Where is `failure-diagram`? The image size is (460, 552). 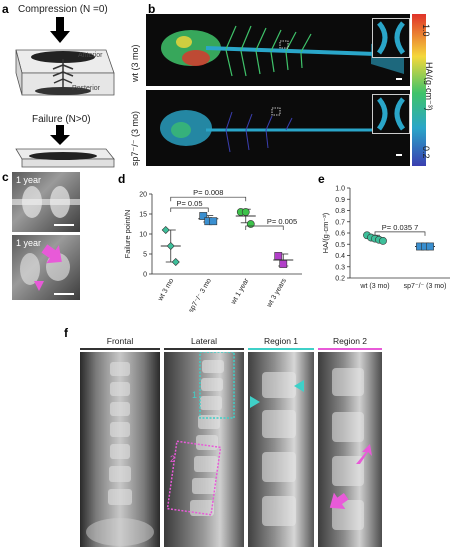 failure-diagram is located at coordinates (65, 146).